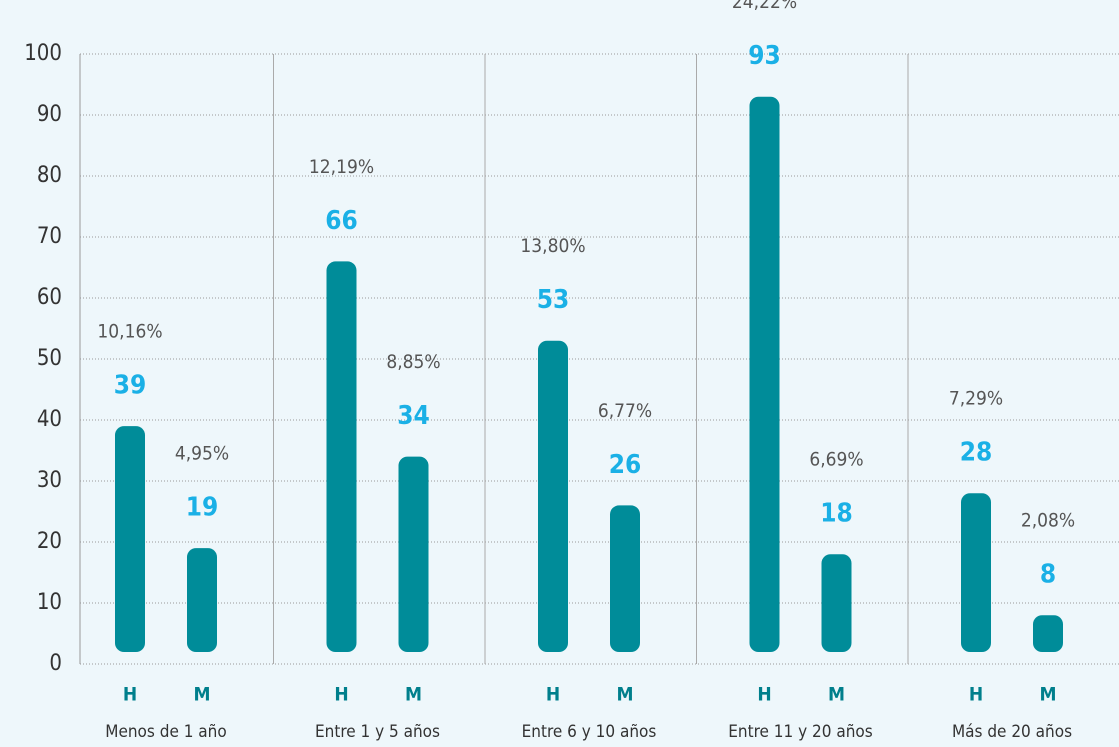  Describe the element at coordinates (552, 246) in the screenshot. I see `percent-label: 13,80%` at that location.